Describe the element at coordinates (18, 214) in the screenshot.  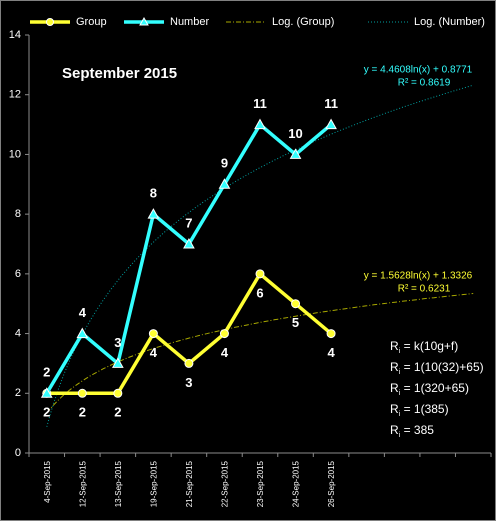
I see `y-tick-label: 8` at that location.